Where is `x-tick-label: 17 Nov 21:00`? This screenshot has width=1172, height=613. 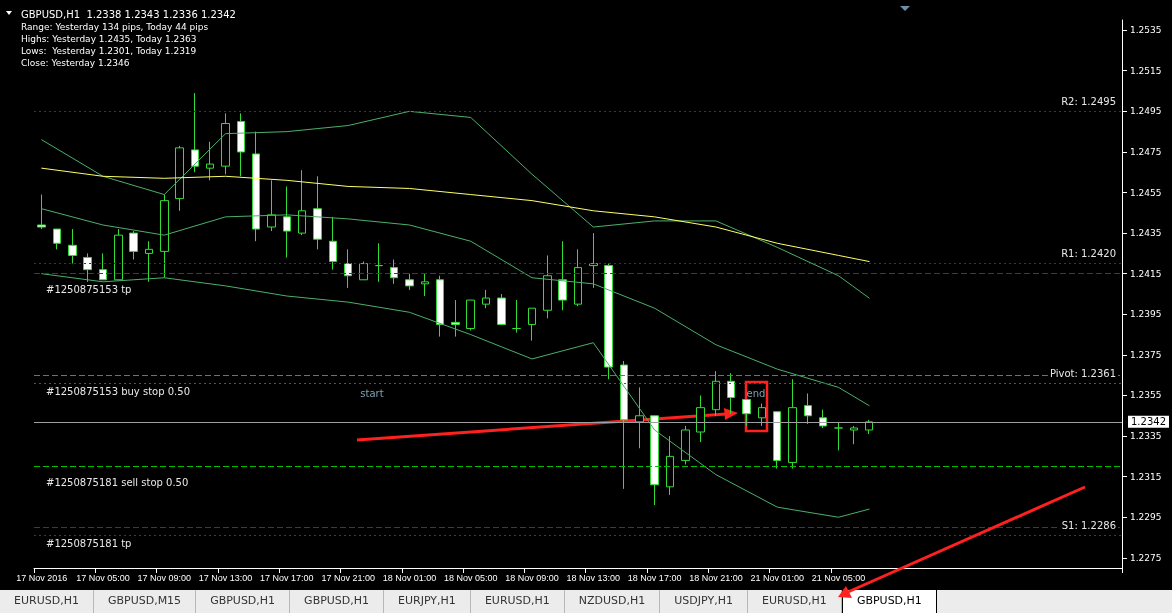
x-tick-label: 17 Nov 21:00 is located at coordinates (348, 577).